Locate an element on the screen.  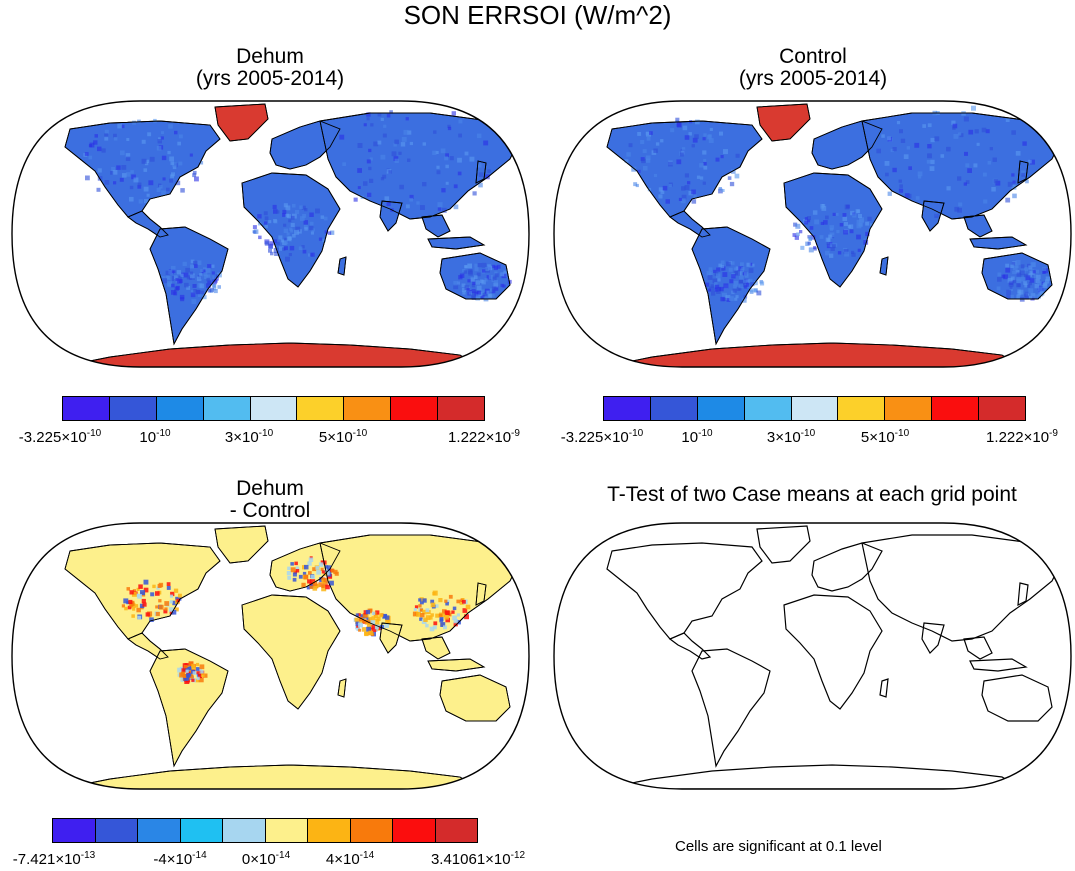
coastline-asia is located at coordinates (962, 166).